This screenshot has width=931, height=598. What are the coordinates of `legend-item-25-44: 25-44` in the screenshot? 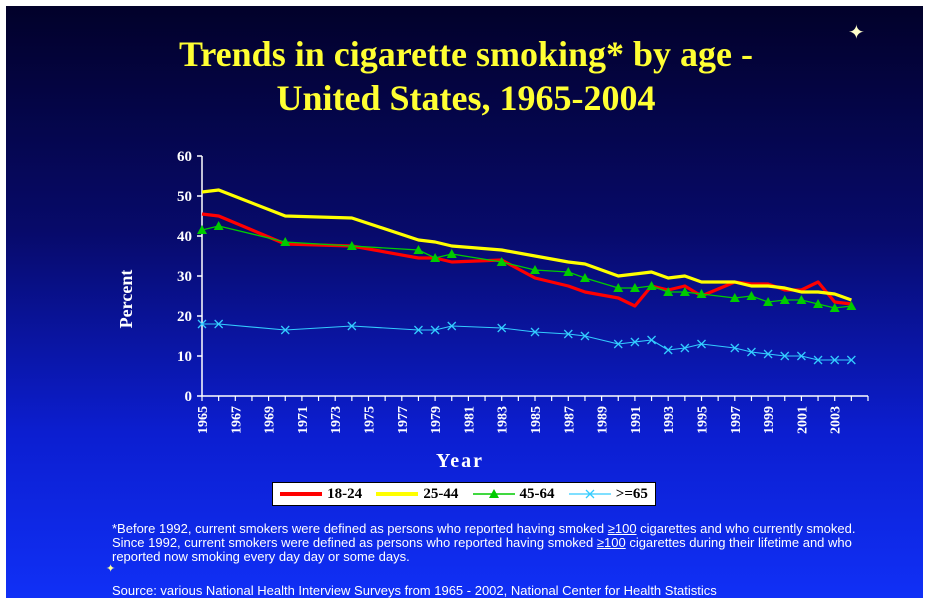 It's located at (417, 494).